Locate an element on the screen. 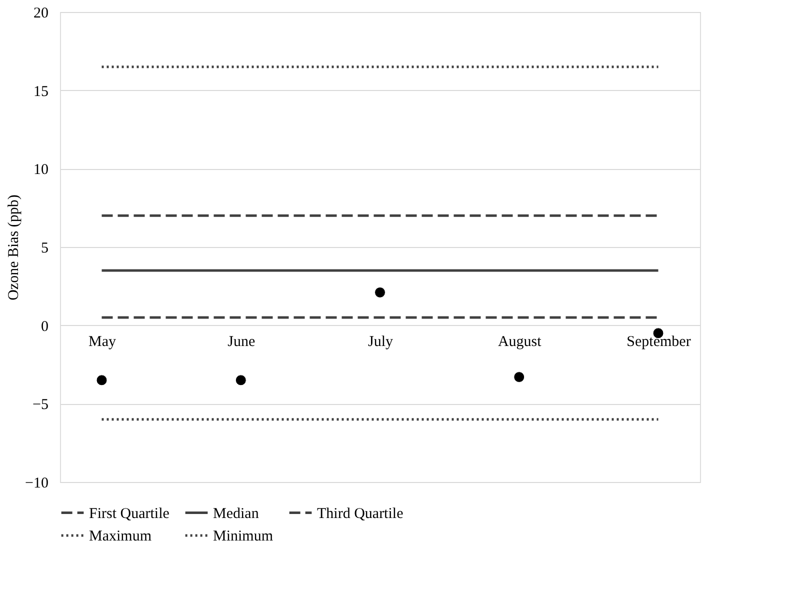 The height and width of the screenshot is (609, 793). legend-label: Median is located at coordinates (236, 514).